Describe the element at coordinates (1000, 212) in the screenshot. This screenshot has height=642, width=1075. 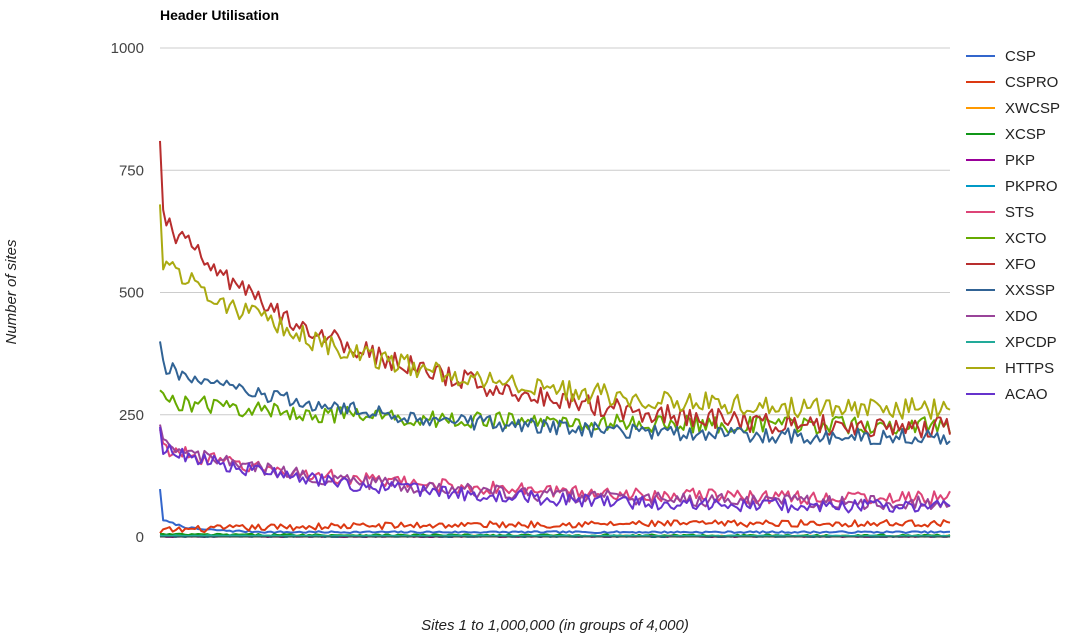
I see `legend-item-sts: STS` at that location.